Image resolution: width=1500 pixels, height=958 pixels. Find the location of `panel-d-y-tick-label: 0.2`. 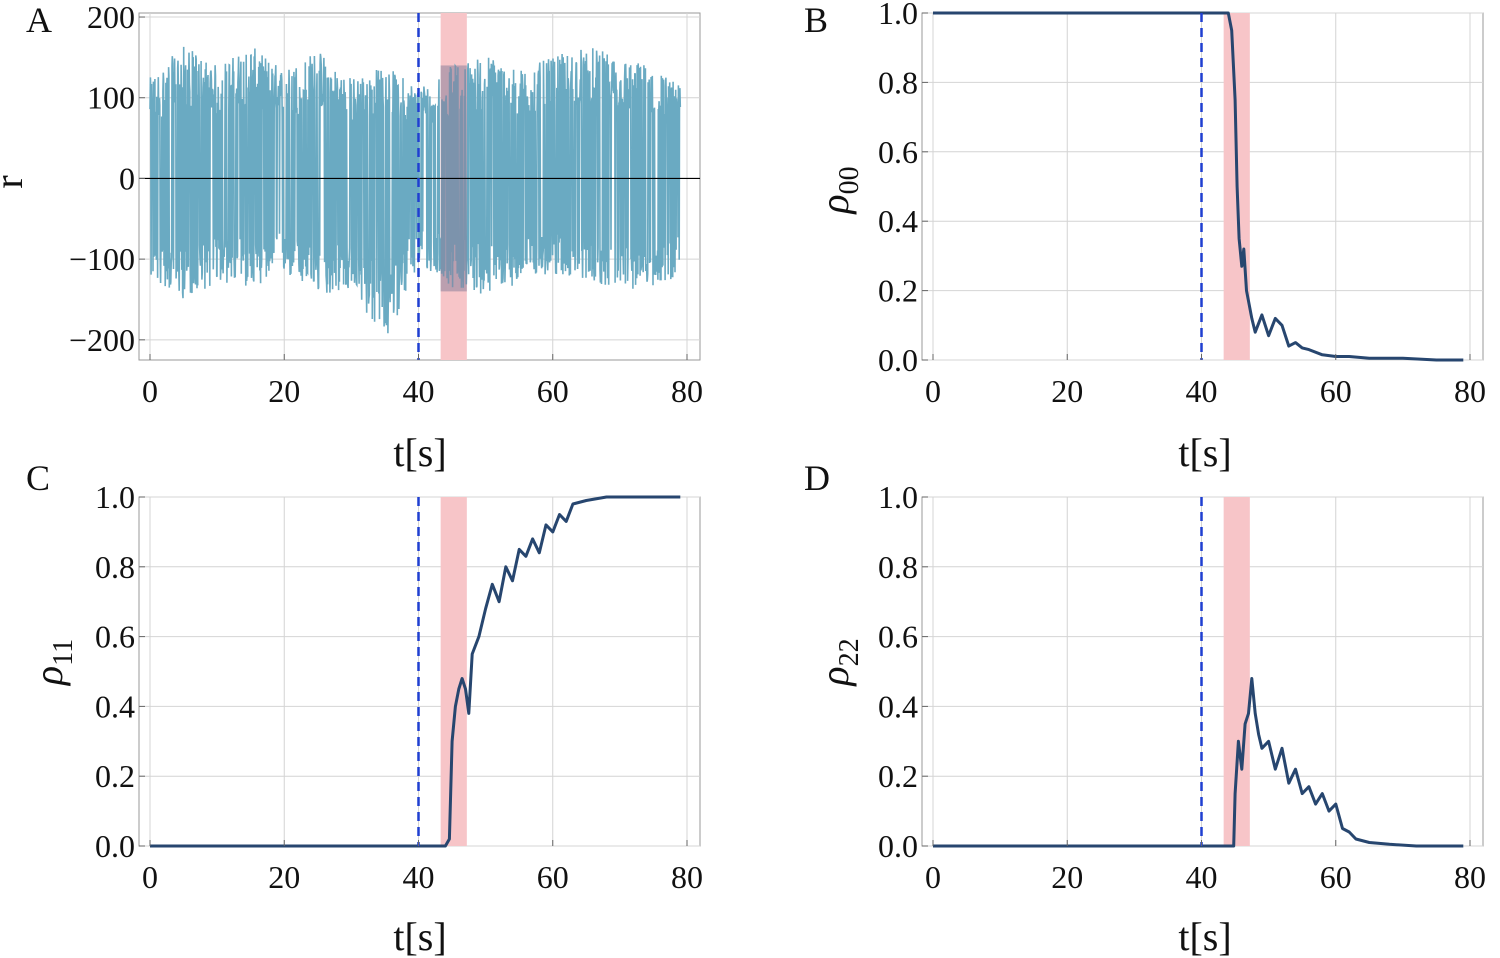

panel-d-y-tick-label: 0.2 is located at coordinates (898, 776).